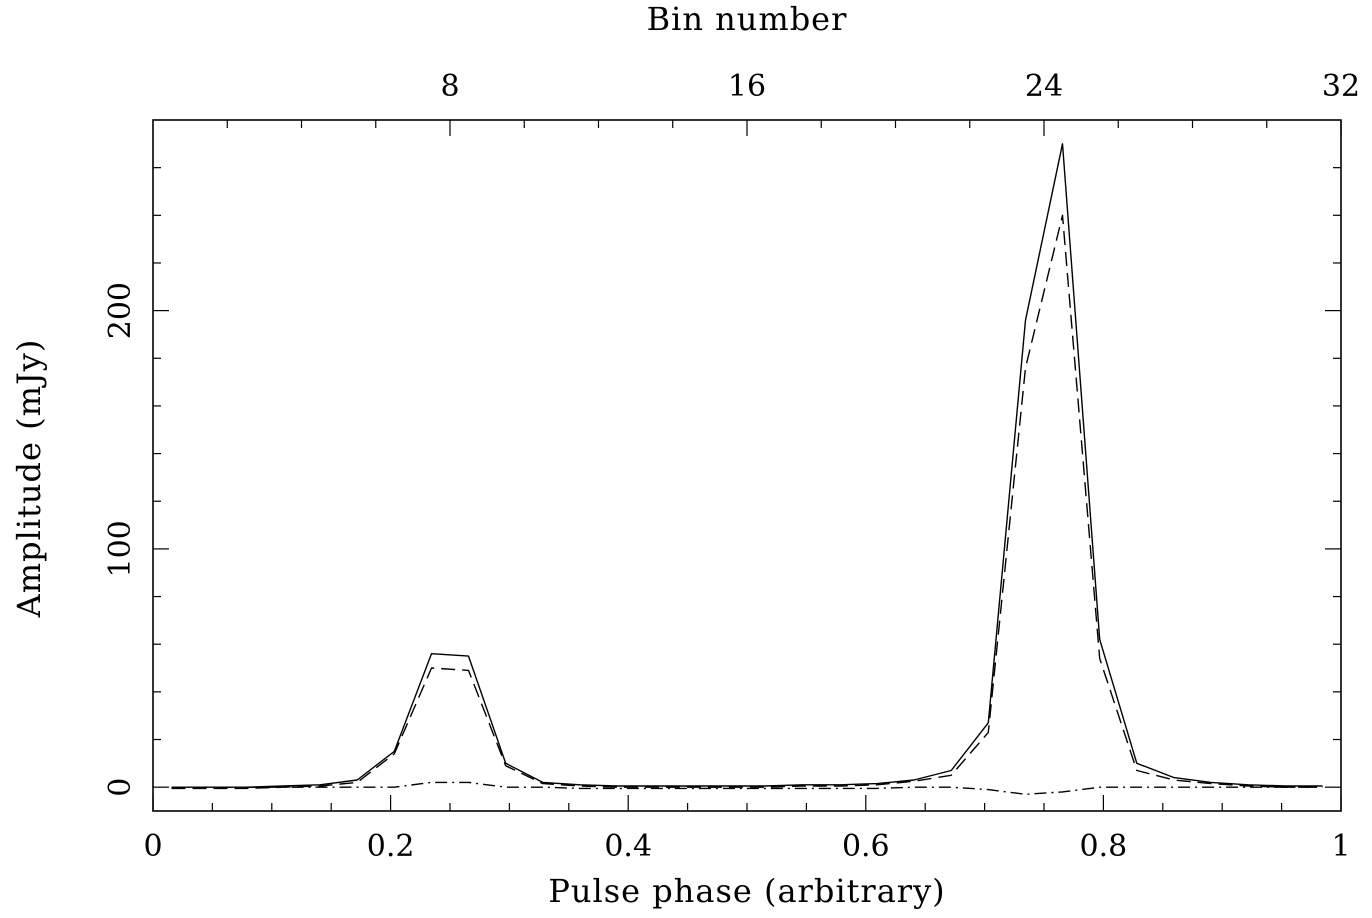  Describe the element at coordinates (152, 846) in the screenshot. I see `x-tick-label: 0` at that location.